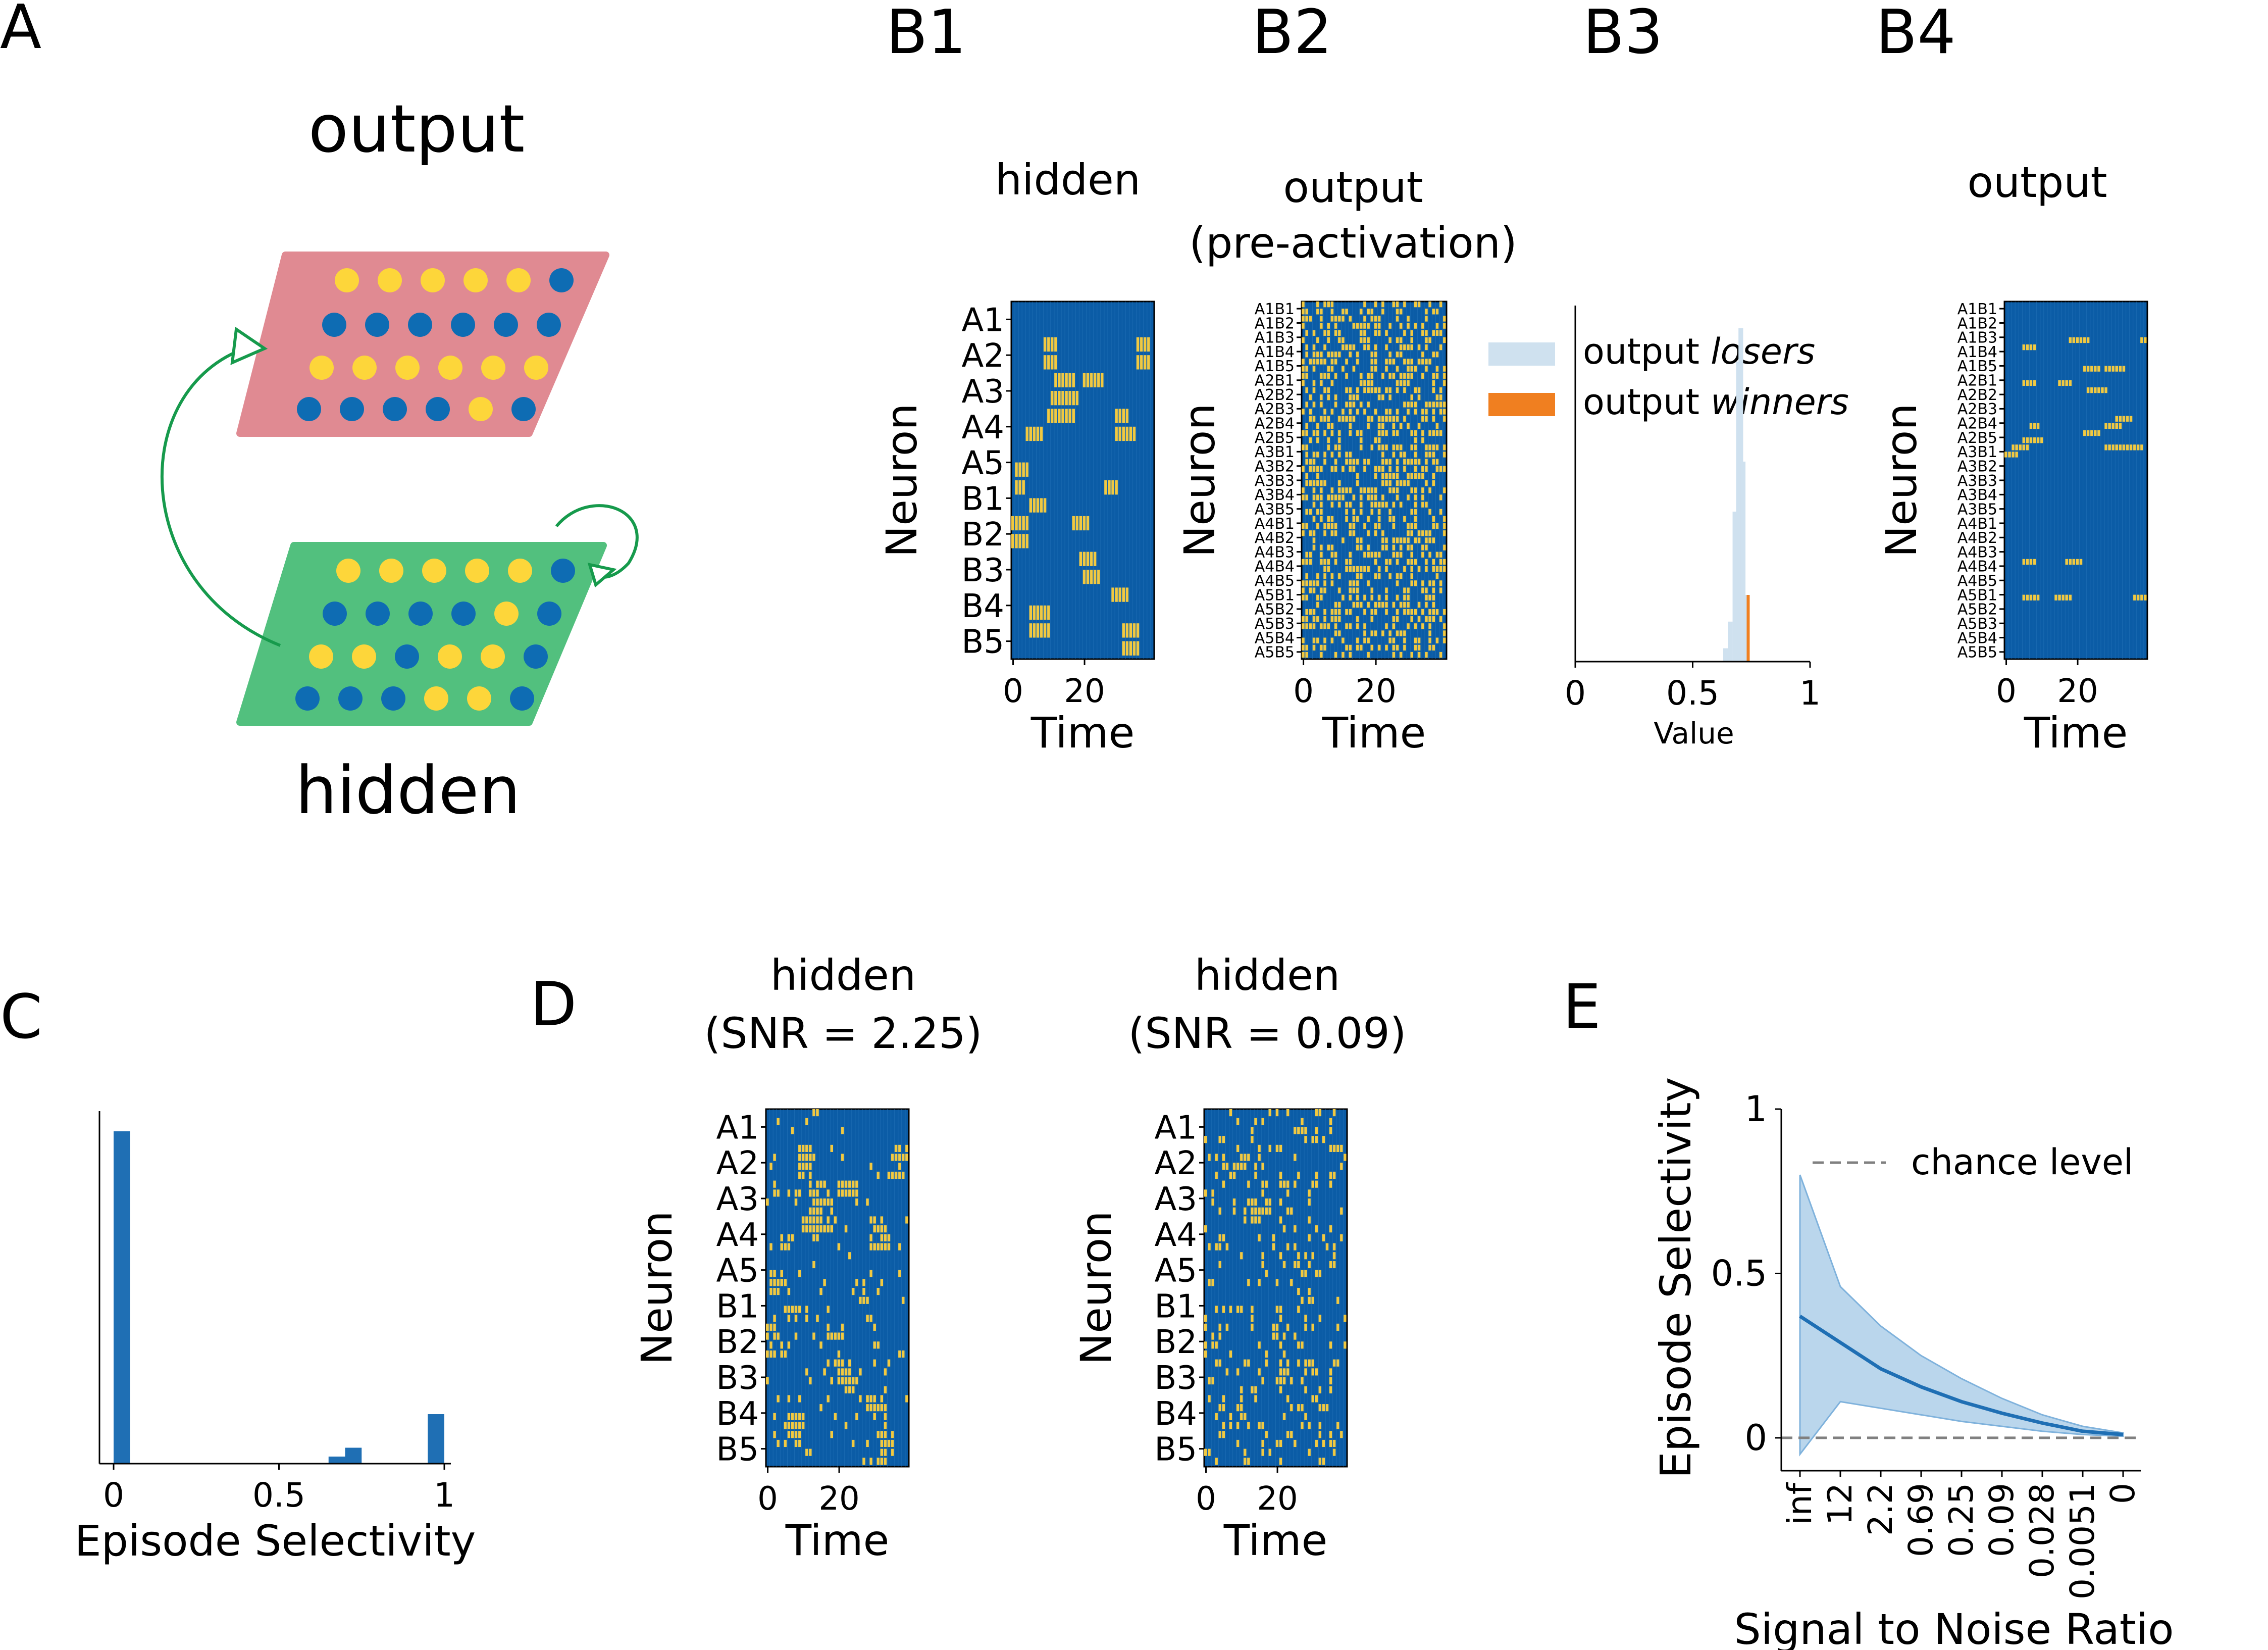  Describe the element at coordinates (1175, 1450) in the screenshot. I see `y-tick-label: B5` at that location.